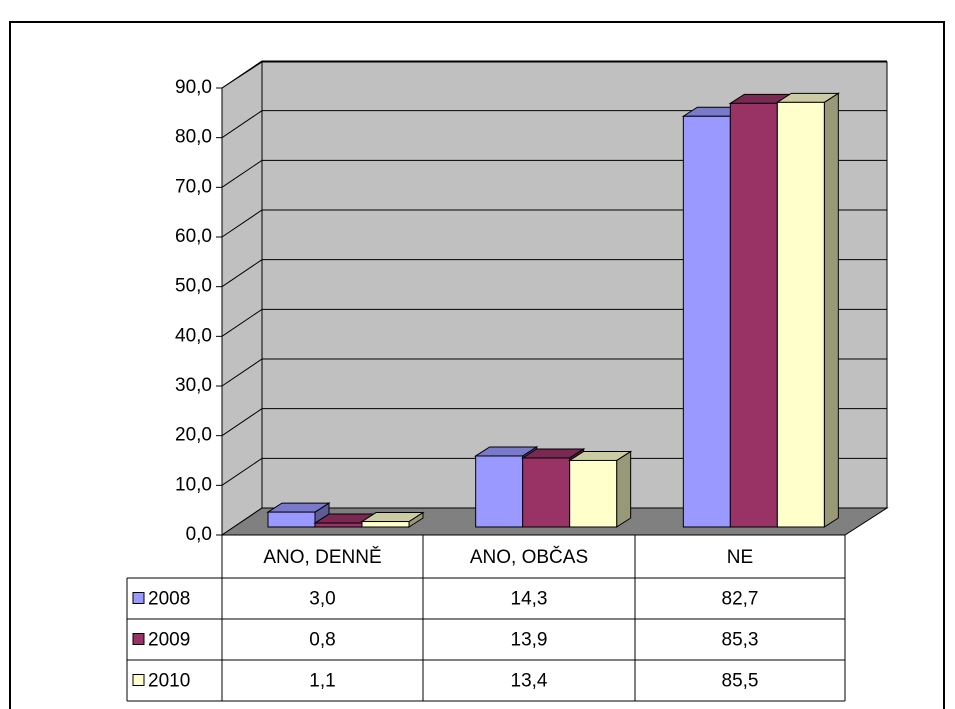  What do you see at coordinates (740, 681) in the screenshot?
I see `value-label: 85,5` at bounding box center [740, 681].